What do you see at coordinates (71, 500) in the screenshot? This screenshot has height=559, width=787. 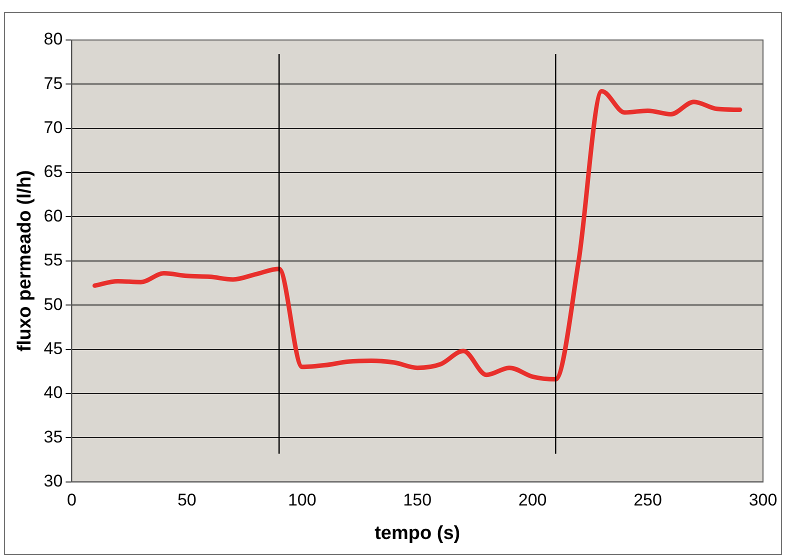 I see `x-tick-label: 0` at bounding box center [71, 500].